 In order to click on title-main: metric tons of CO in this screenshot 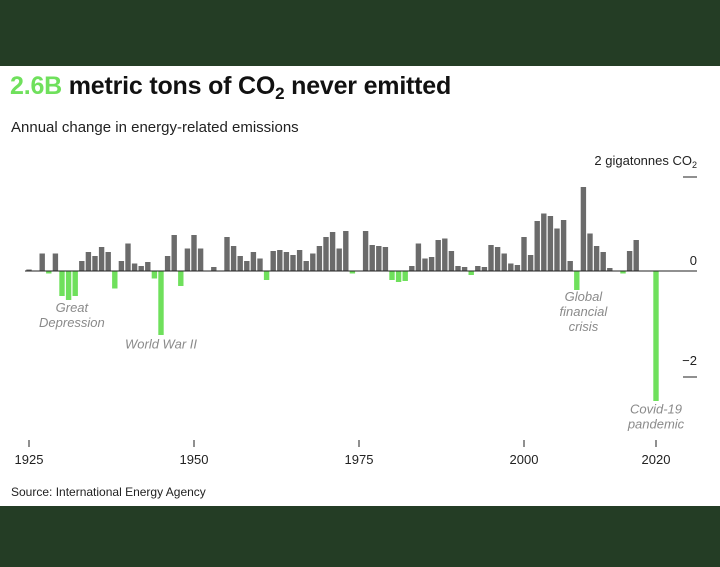, I will do `click(172, 86)`.